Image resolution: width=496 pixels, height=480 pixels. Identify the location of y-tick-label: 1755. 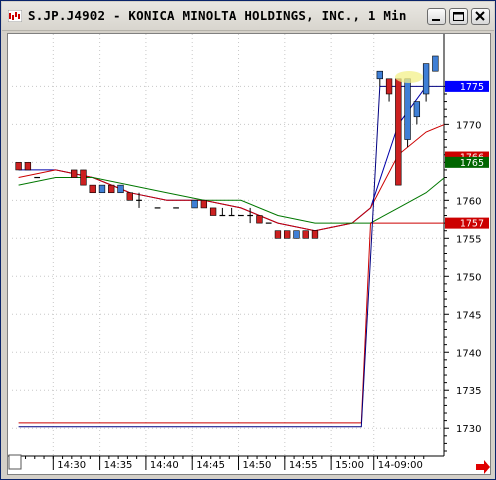
(468, 239).